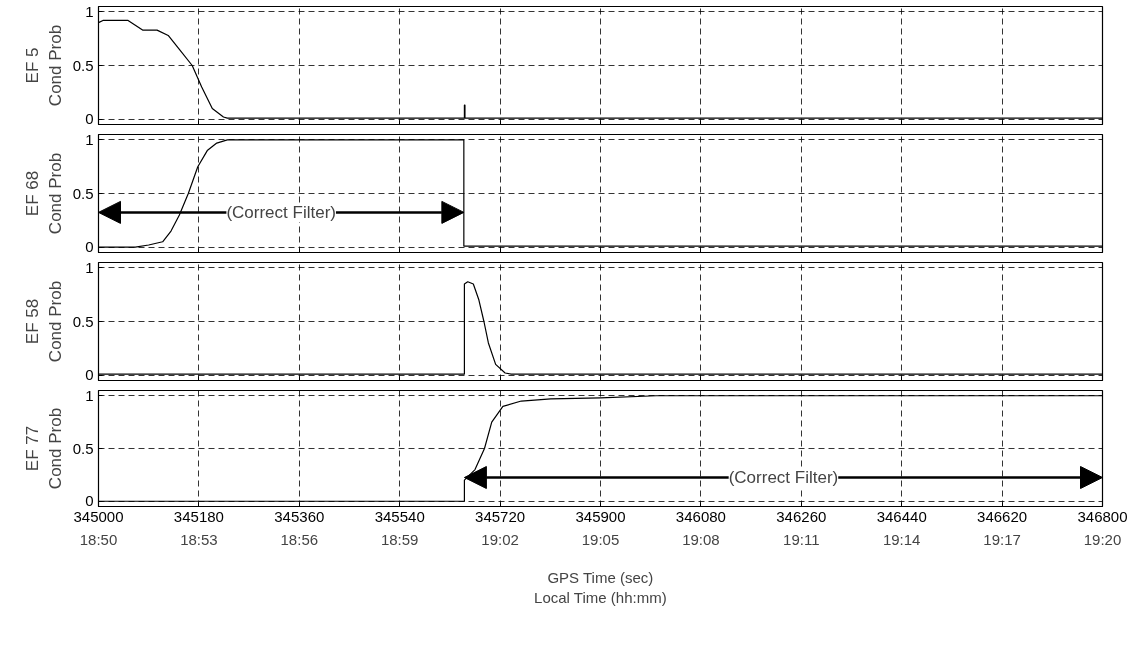 The image size is (1148, 656). Describe the element at coordinates (600, 577) in the screenshot. I see `x-axis-title: GPS Time (sec)` at that location.